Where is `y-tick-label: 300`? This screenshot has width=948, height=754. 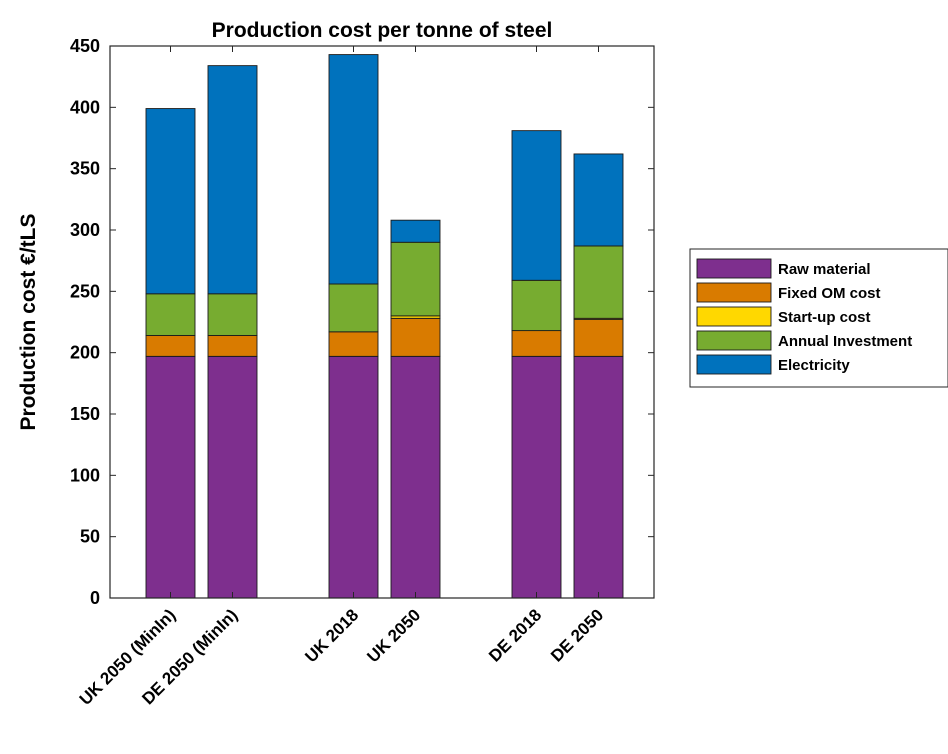 y-tick-label: 300 is located at coordinates (85, 230).